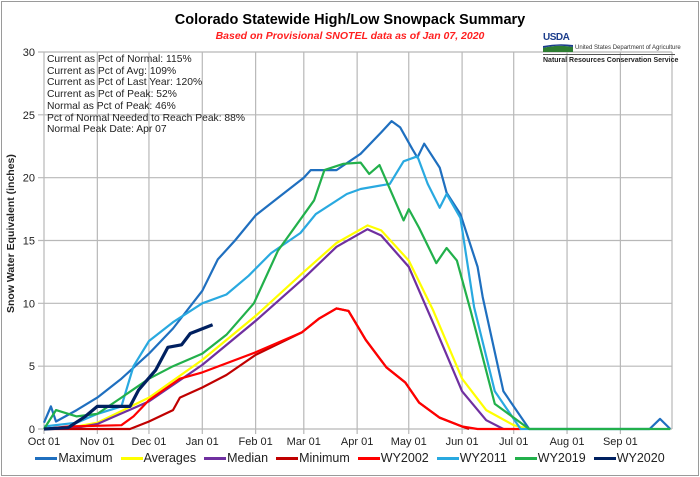 This screenshot has height=477, width=700. Describe the element at coordinates (112, 95) in the screenshot. I see `stat-line: Current as Pct of Peak: 52%` at that location.